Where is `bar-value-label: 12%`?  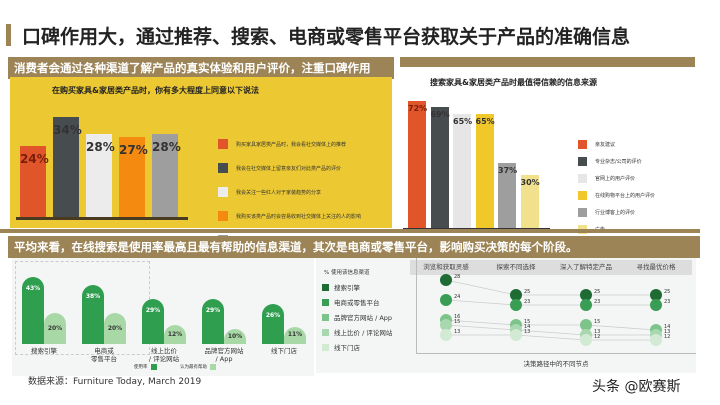 bar-value-label: 12% is located at coordinates (175, 334).